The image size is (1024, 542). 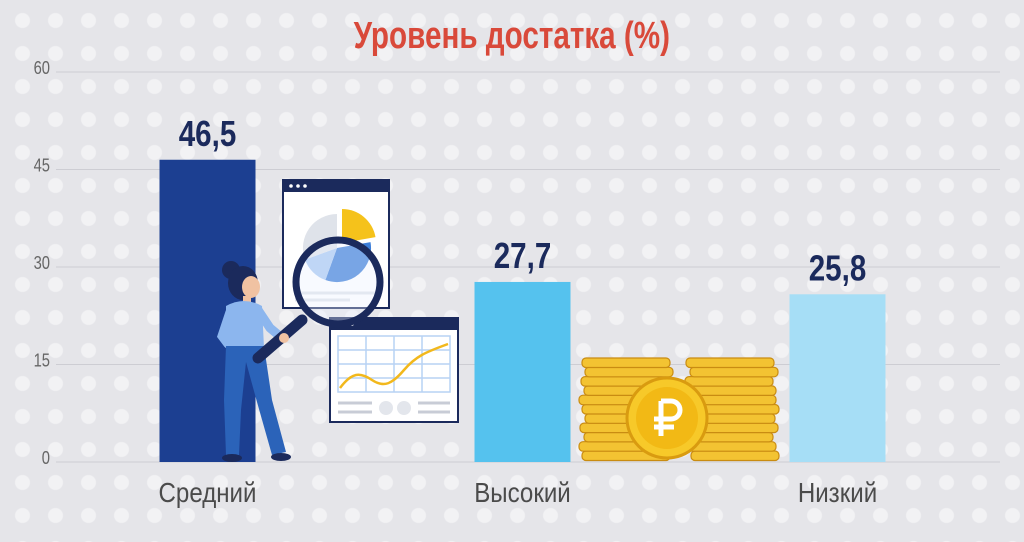 What do you see at coordinates (208, 133) in the screenshot?
I see `data-label: 46,5` at bounding box center [208, 133].